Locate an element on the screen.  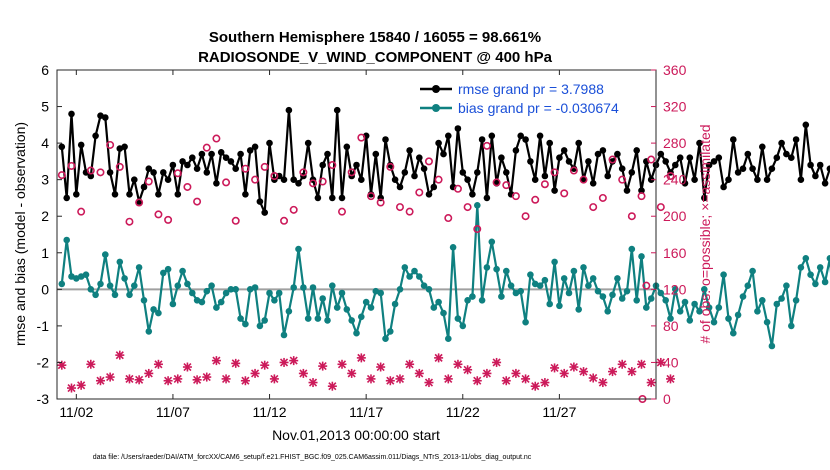
y-tick-label: -2 is located at coordinates (43, 362).